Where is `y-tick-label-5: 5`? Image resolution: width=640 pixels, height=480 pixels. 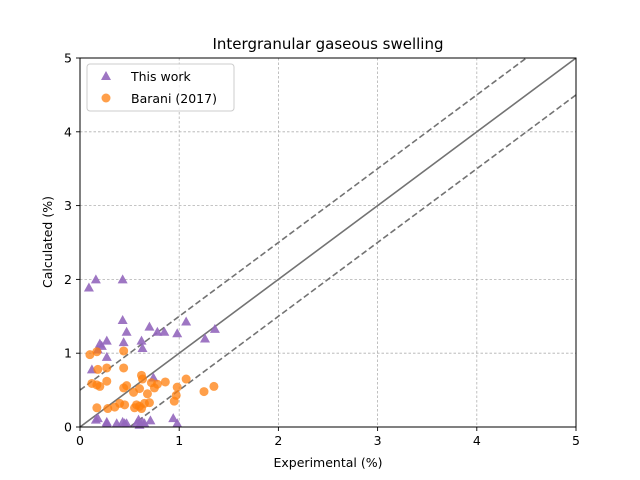
y-tick-label-5: 5 is located at coordinates (68, 58).